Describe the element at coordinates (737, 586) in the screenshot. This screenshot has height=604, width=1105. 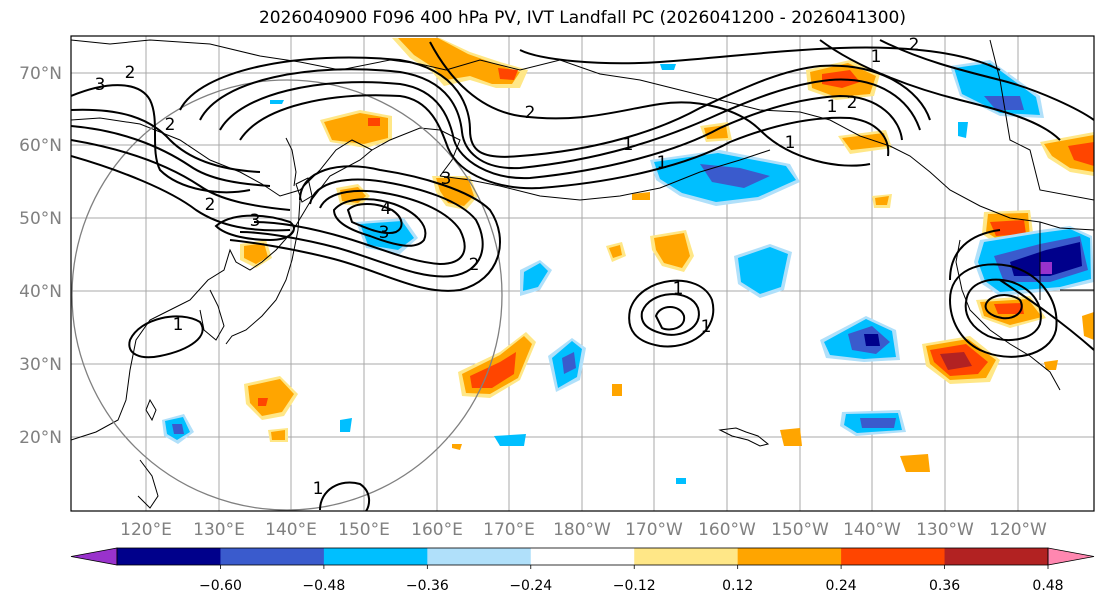
I see `colorbar-tick-label: 0.12` at that location.